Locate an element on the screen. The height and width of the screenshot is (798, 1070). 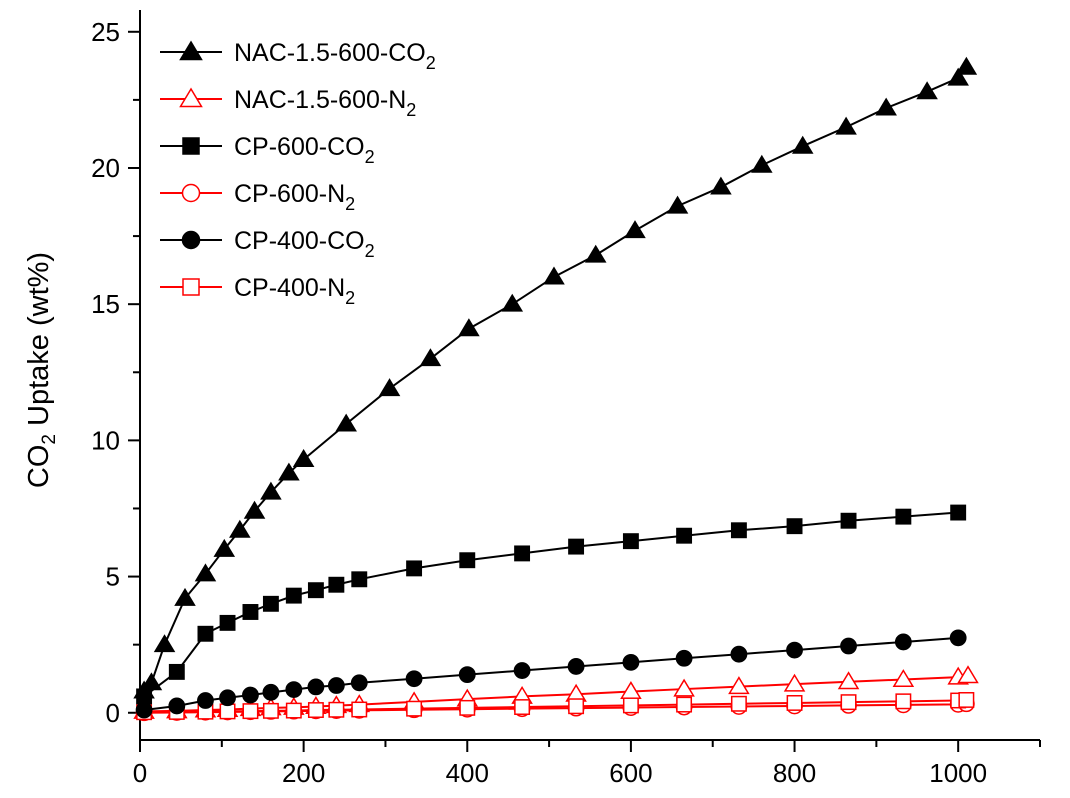
x-tick-label: 200 is located at coordinates (303, 773).